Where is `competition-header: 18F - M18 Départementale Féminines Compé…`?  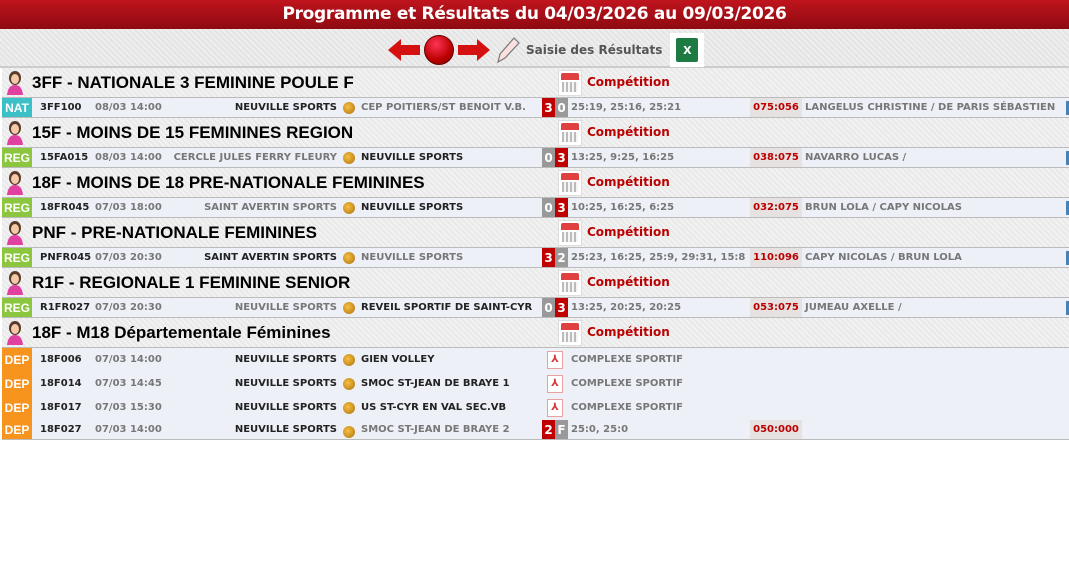
competition-header: 18F - M18 Départementale Féminines Compé… is located at coordinates (535, 333).